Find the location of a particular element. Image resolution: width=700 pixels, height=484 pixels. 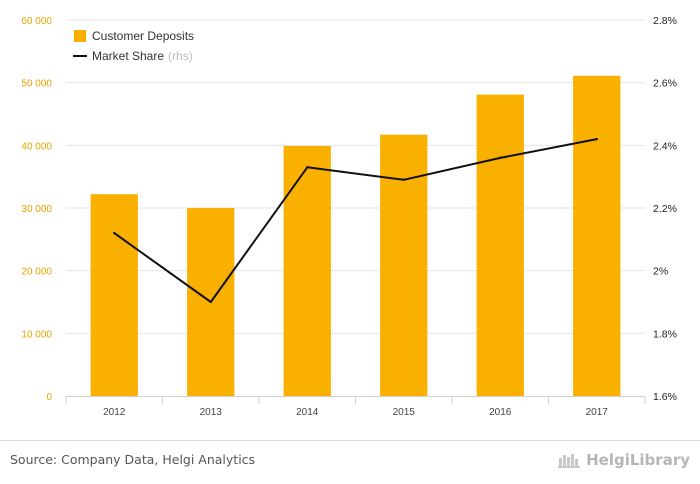

y-left-tick-label: 60 000 is located at coordinates (36, 21).